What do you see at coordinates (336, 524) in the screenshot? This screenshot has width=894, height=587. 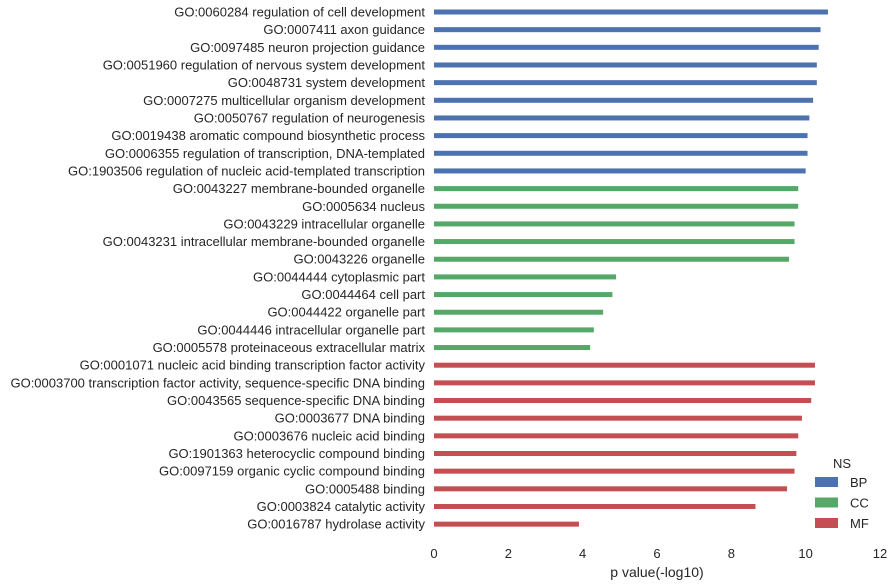 I see `category-label-29: GO:0016787 hydrolase activity` at bounding box center [336, 524].